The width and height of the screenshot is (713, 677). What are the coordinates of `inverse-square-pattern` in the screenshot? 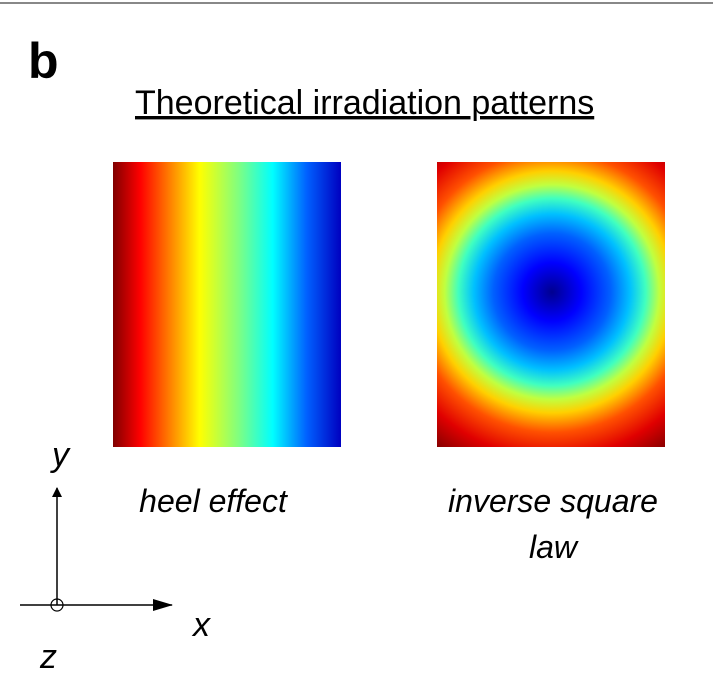 It's located at (551, 304).